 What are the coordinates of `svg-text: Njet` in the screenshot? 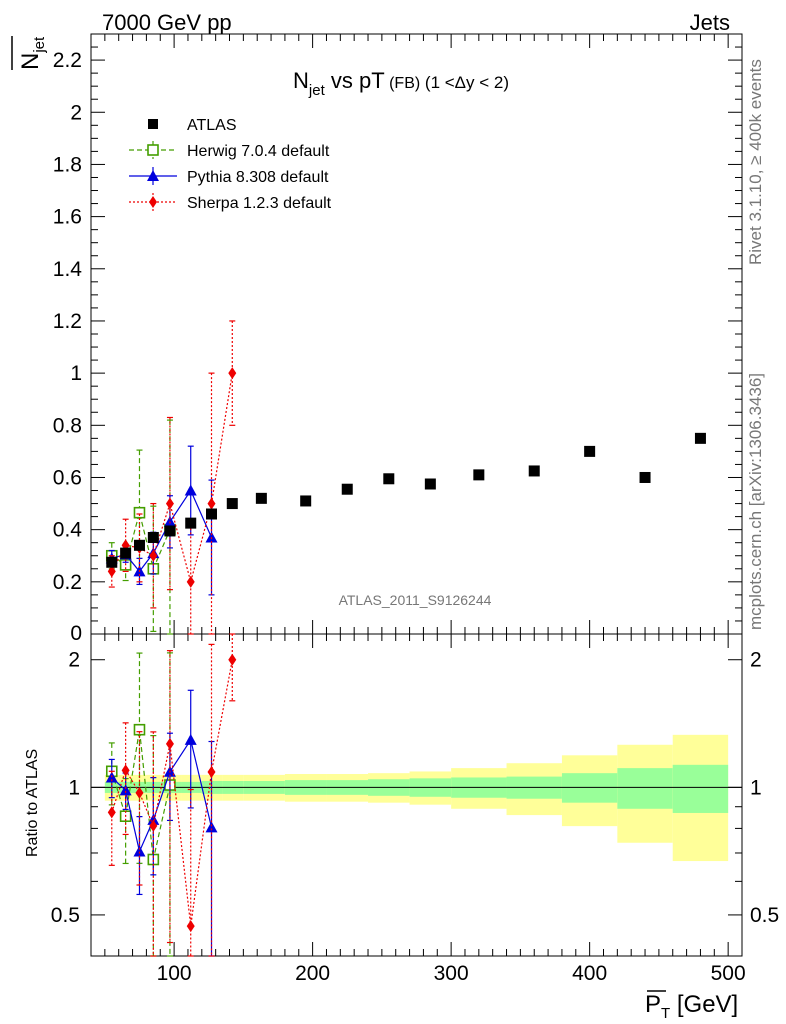 It's located at (32, 53).